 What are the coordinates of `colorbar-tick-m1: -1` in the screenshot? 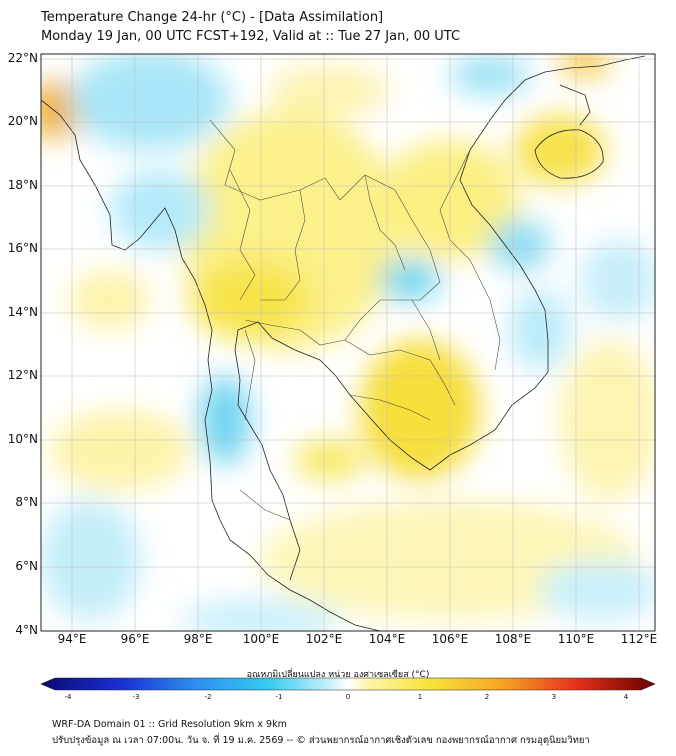 It's located at (279, 697).